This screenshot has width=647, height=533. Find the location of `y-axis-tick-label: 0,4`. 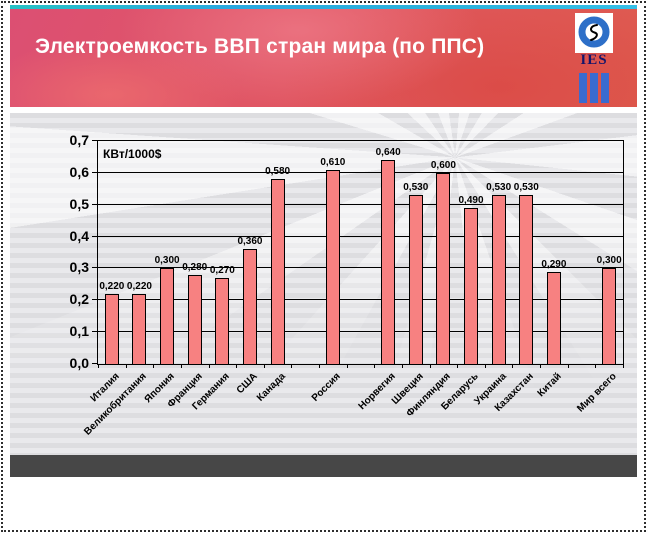

y-axis-tick-label: 0,4 is located at coordinates (79, 235).